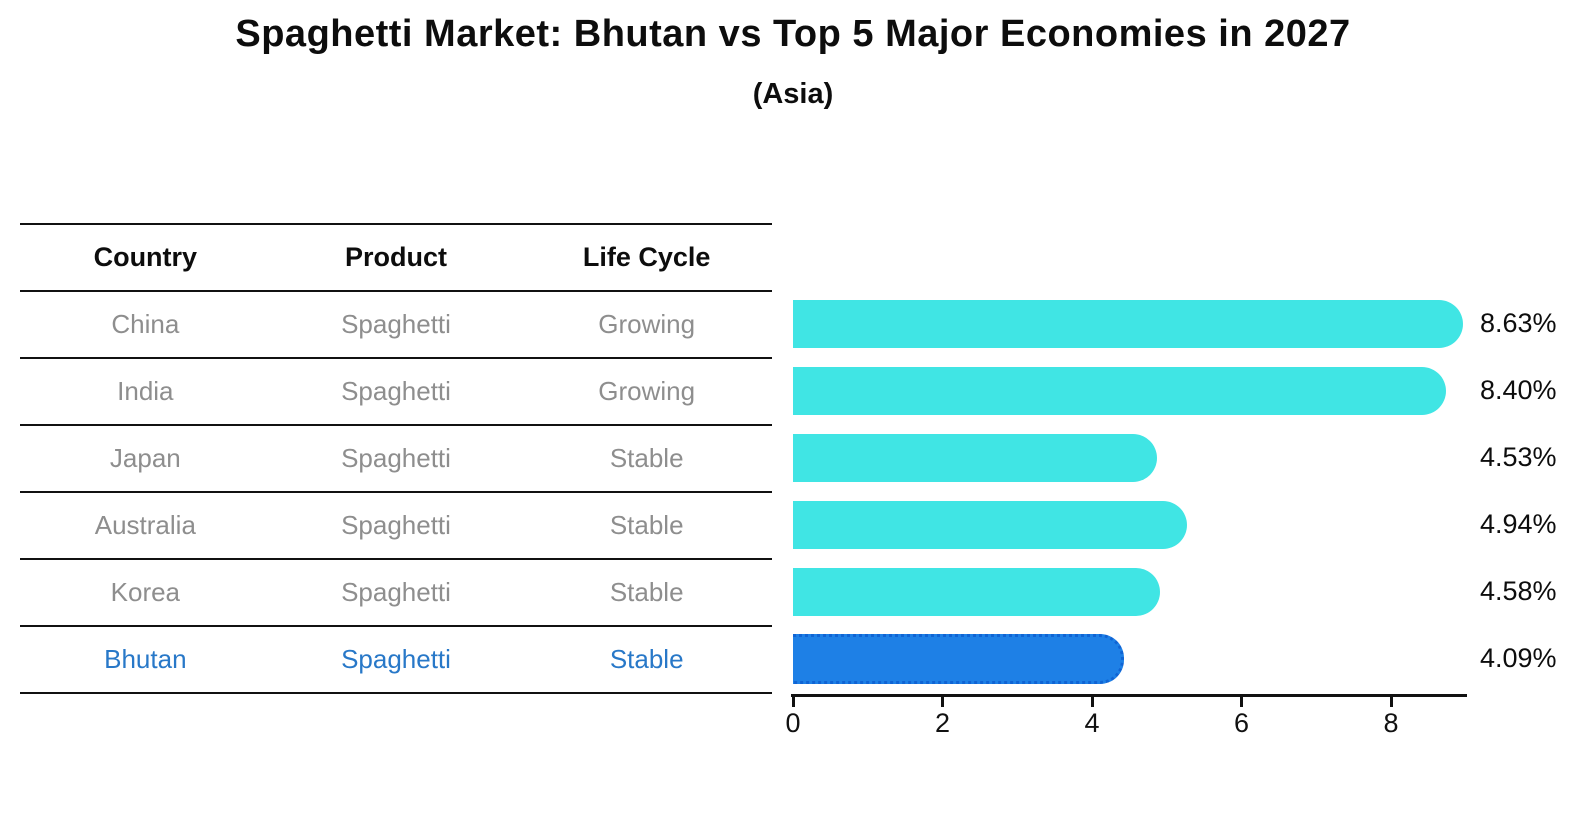  What do you see at coordinates (145, 525) in the screenshot?
I see `cell-country: Australia` at bounding box center [145, 525].